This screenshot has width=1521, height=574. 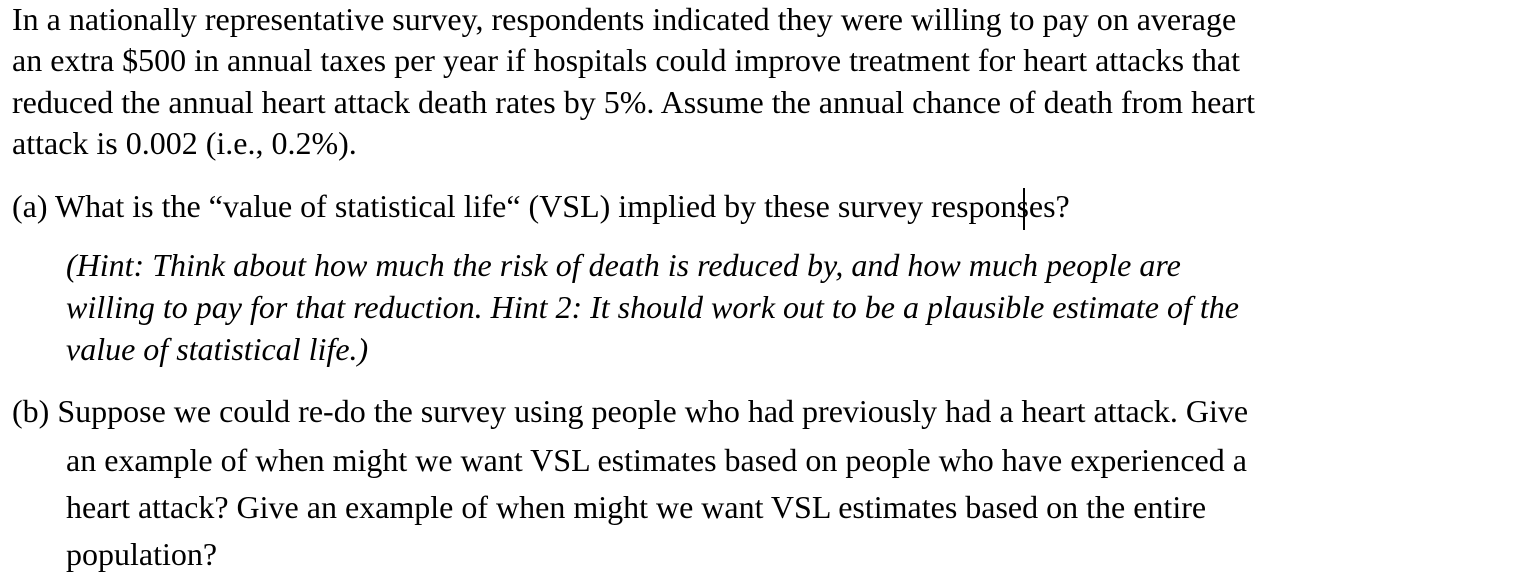 What do you see at coordinates (1024, 209) in the screenshot?
I see `text-cursor` at bounding box center [1024, 209].